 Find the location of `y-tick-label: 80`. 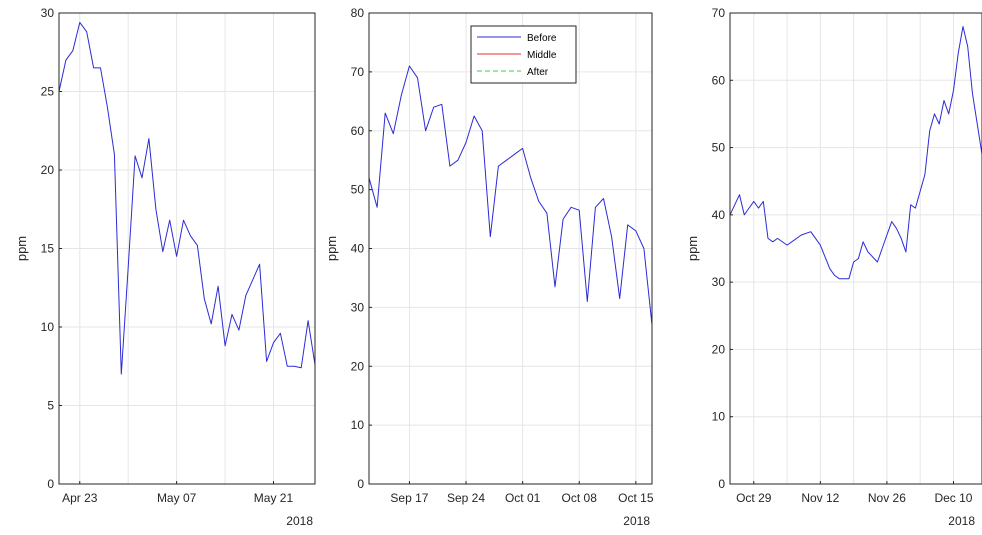

y-tick-label: 80 is located at coordinates (358, 13).